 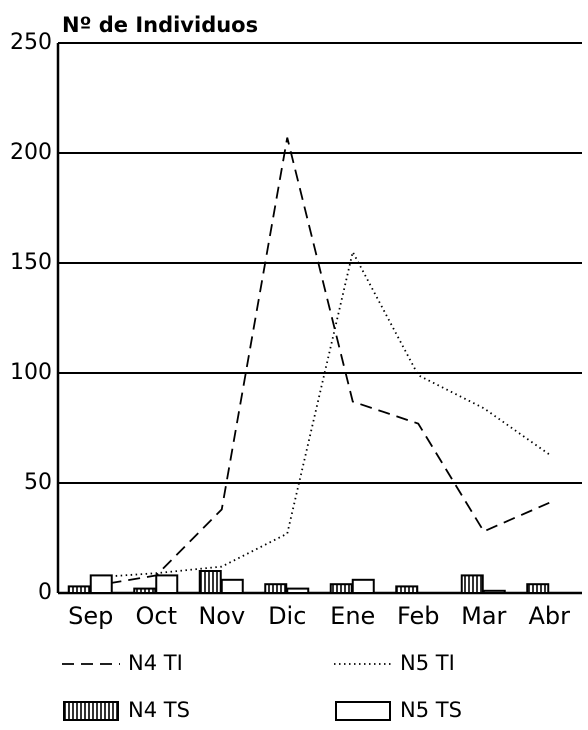 What do you see at coordinates (90, 616) in the screenshot?
I see `x-tick-label: Sep` at bounding box center [90, 616].